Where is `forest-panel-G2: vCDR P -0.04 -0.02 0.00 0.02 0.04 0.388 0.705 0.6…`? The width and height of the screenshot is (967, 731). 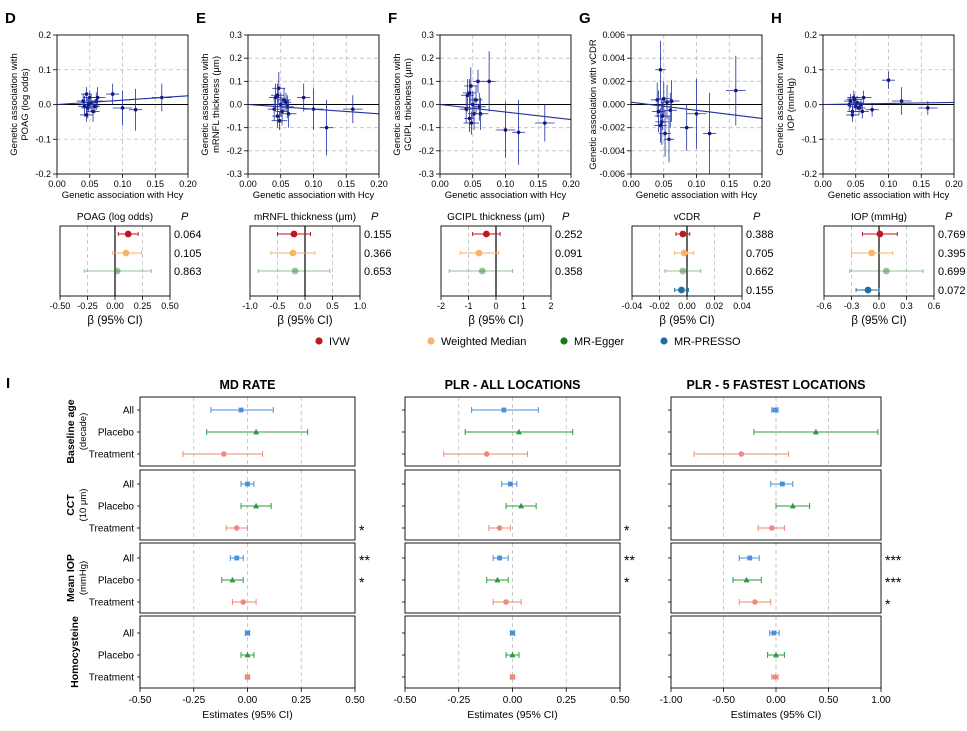 forest-panel-G2: vCDR P -0.04 -0.02 0.00 0.02 0.04 0.388 0.705 0.6… is located at coordinates (698, 269).